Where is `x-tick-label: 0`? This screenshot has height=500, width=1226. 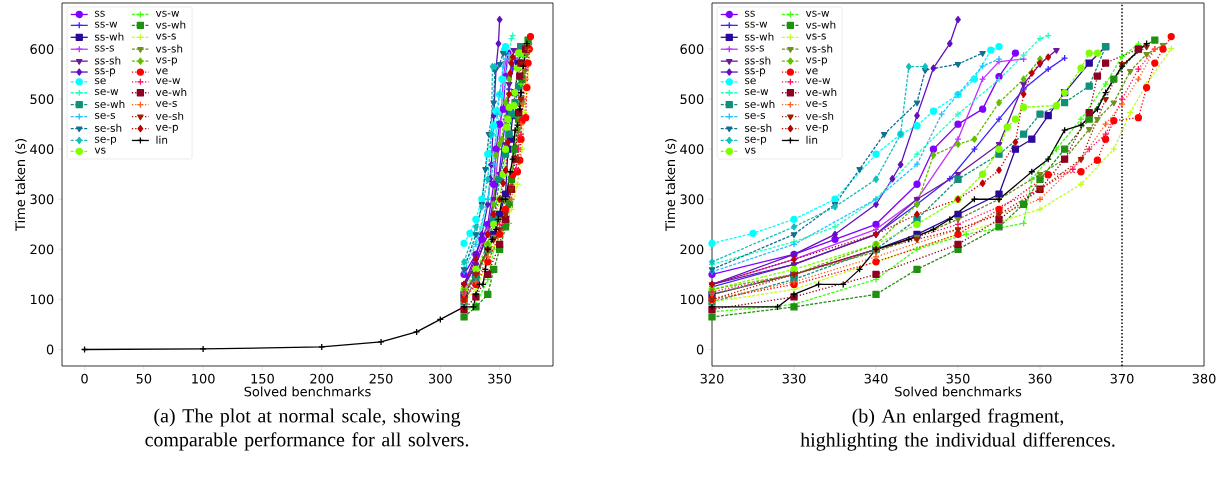 x-tick-label: 0 is located at coordinates (84, 378).